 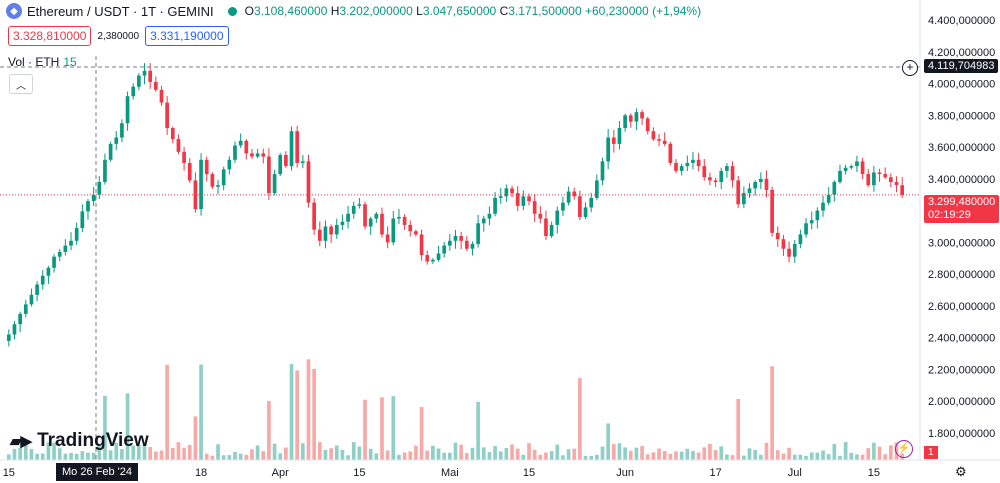 What do you see at coordinates (187, 36) in the screenshot?
I see `buy-button: 3.331,190000` at bounding box center [187, 36].